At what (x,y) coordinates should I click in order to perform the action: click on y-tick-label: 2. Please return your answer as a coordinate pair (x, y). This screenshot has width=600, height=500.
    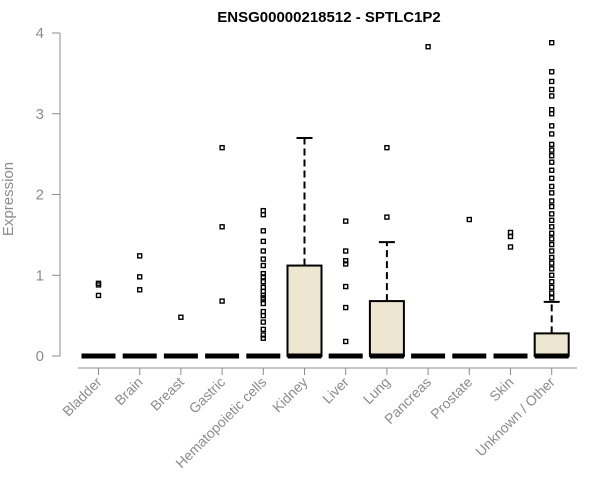
    Looking at the image, I should click on (40, 195).